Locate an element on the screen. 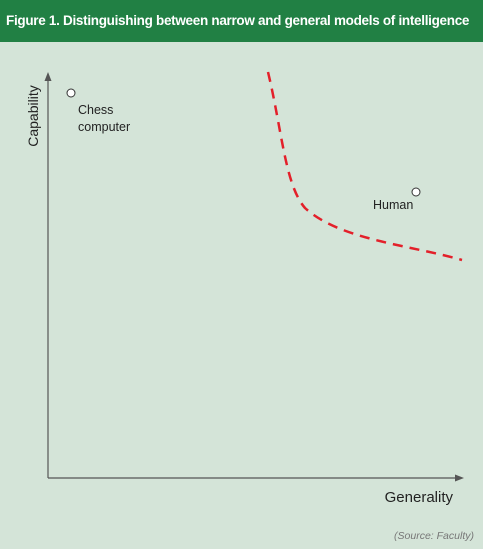 The width and height of the screenshot is (483, 549). y-axis-arrow is located at coordinates (48, 76).